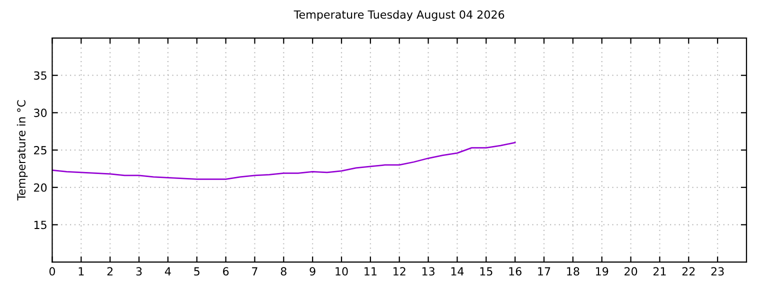 This screenshot has height=288, width=768. I want to click on x-tick-label: 17, so click(544, 271).